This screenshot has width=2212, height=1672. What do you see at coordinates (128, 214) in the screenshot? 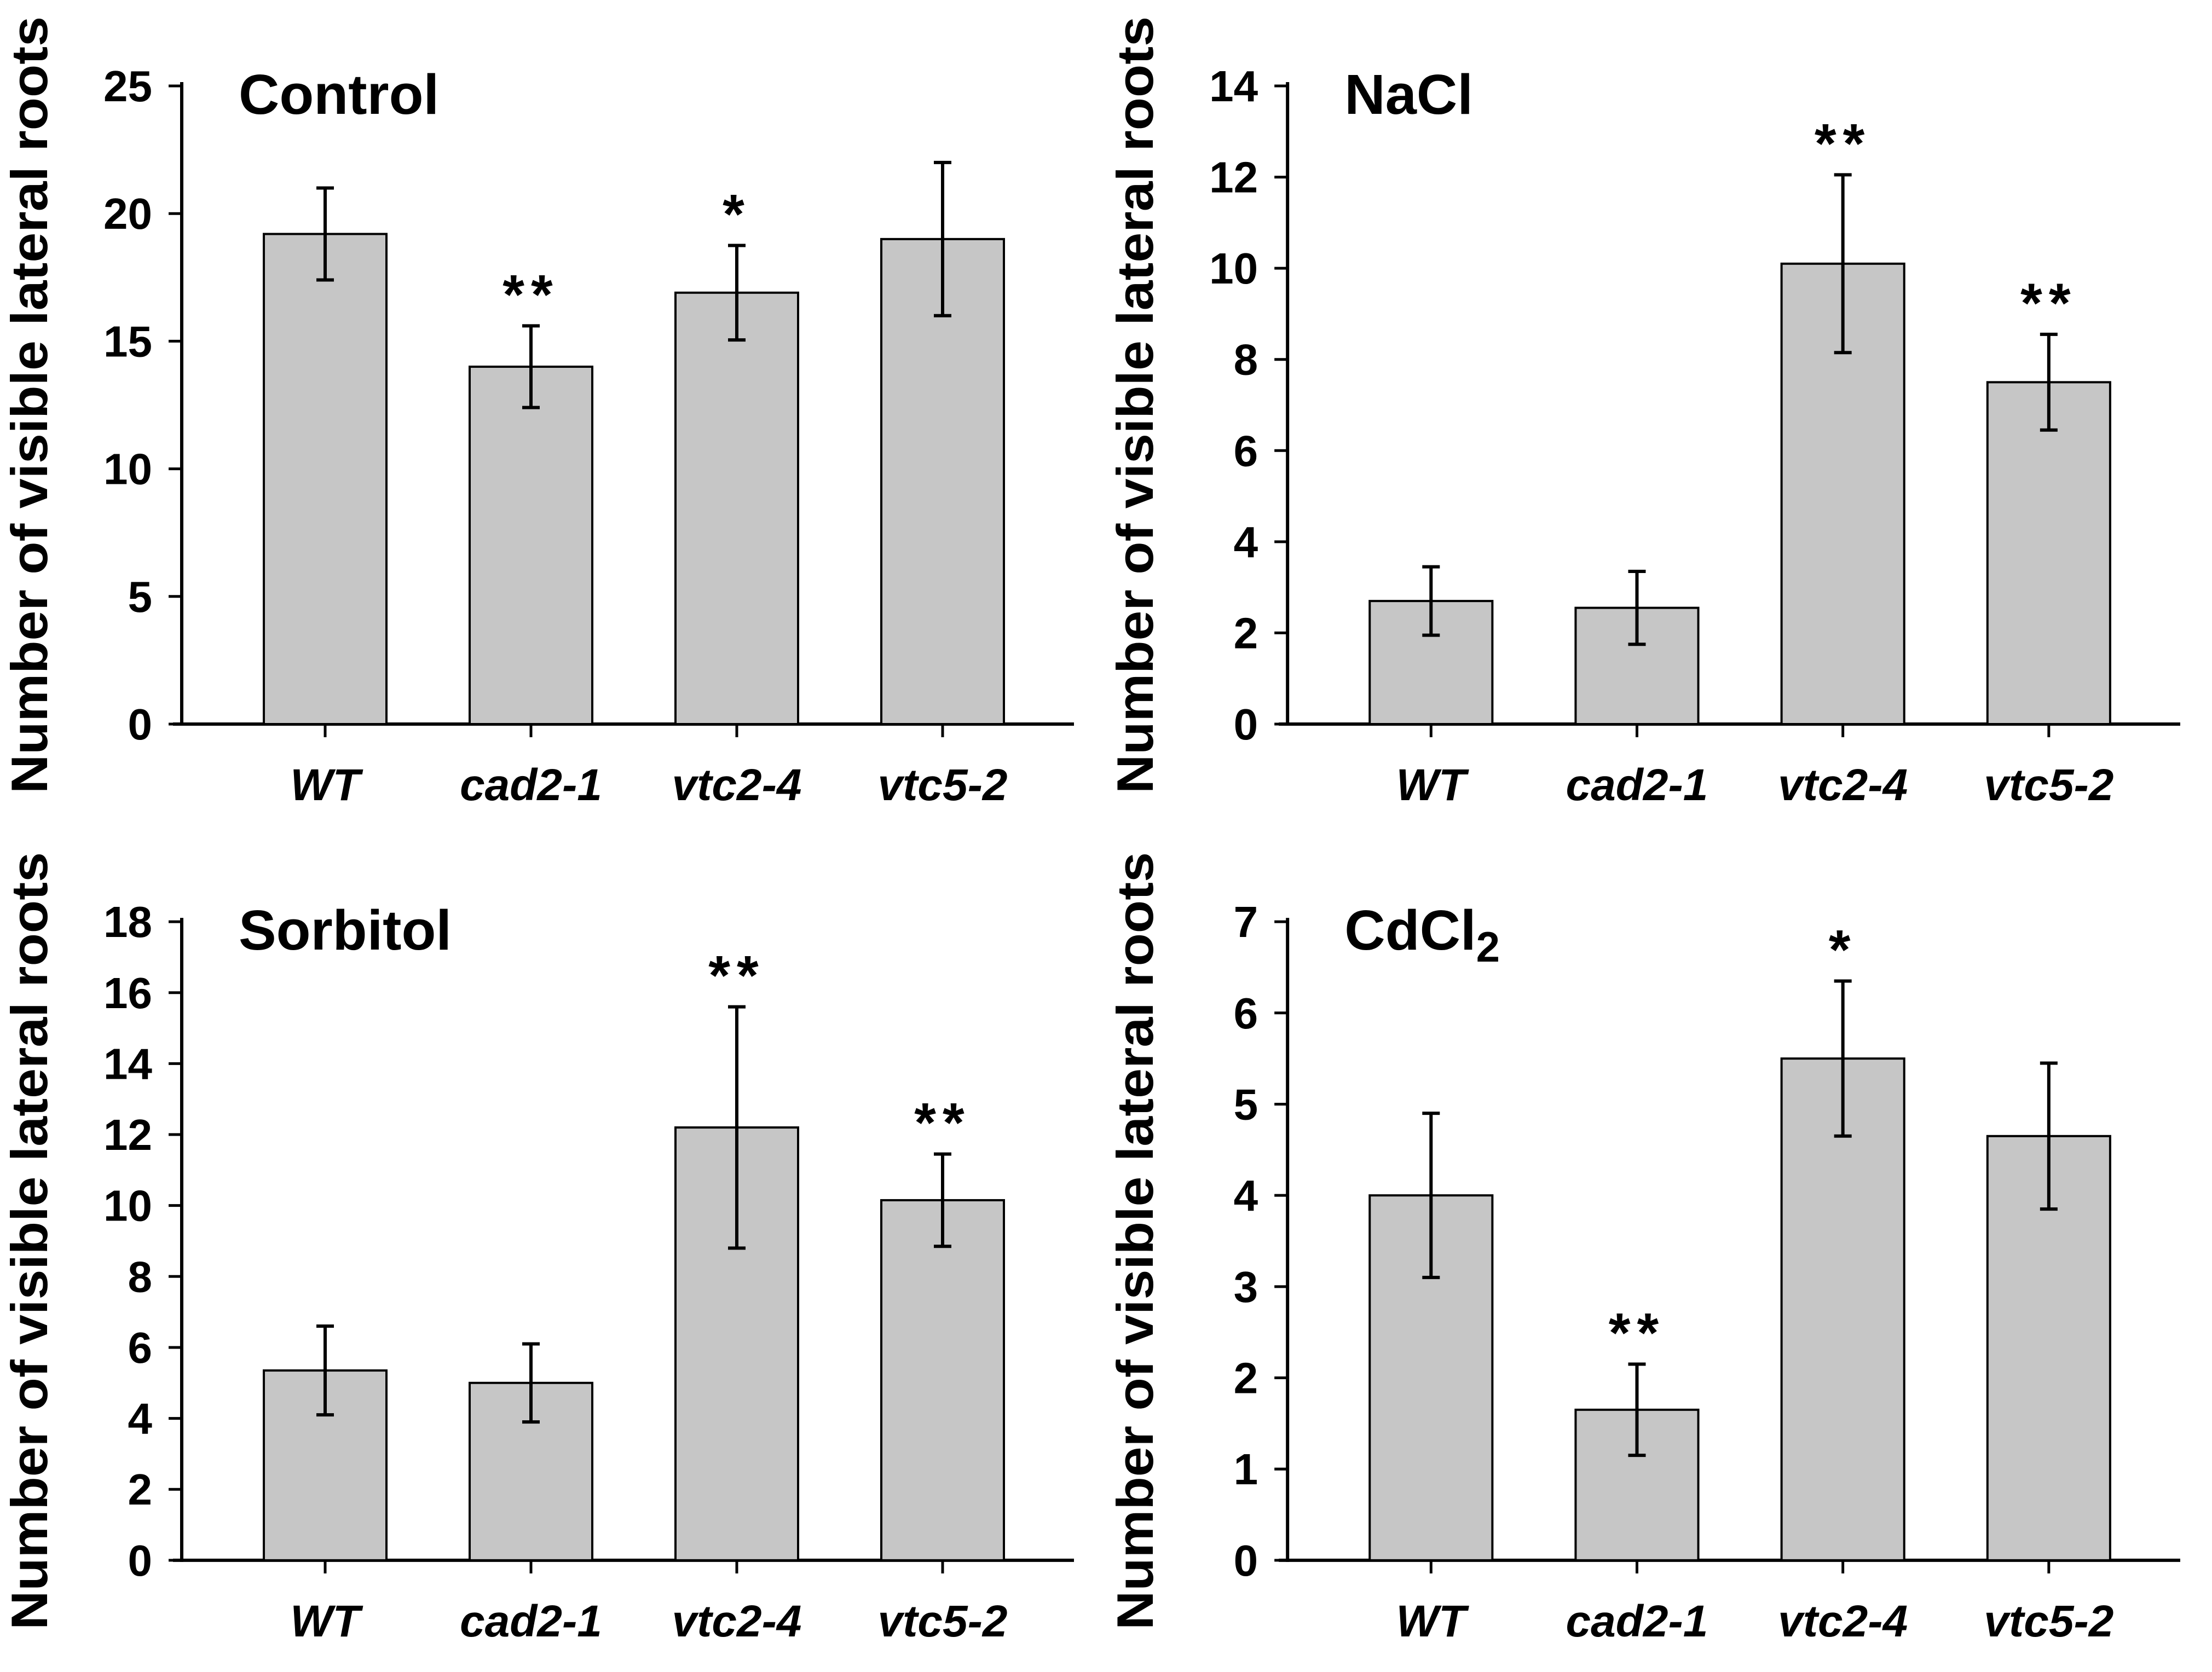
I see `y-tick-label: 20` at bounding box center [128, 214].